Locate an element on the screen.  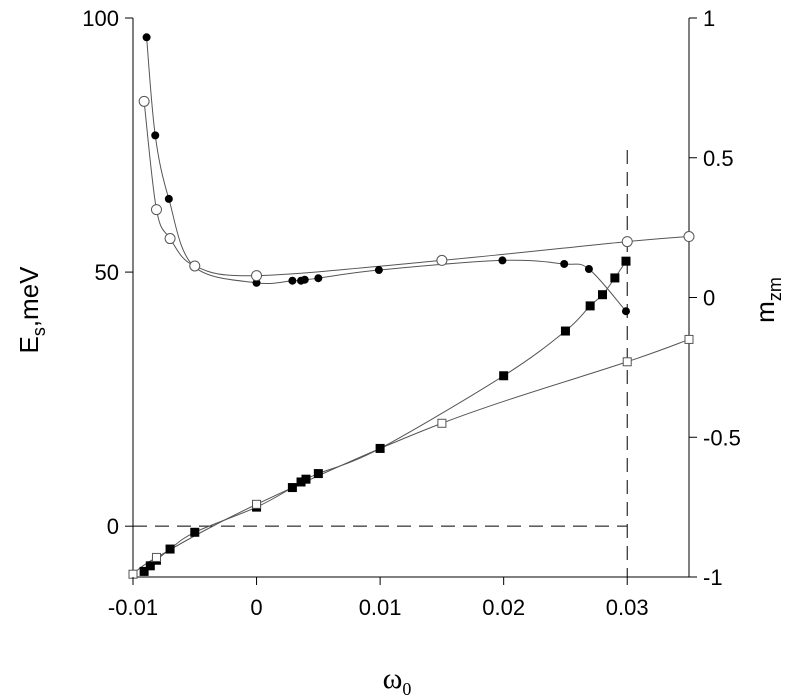
x-tick-label: 0.02 is located at coordinates (503, 607).